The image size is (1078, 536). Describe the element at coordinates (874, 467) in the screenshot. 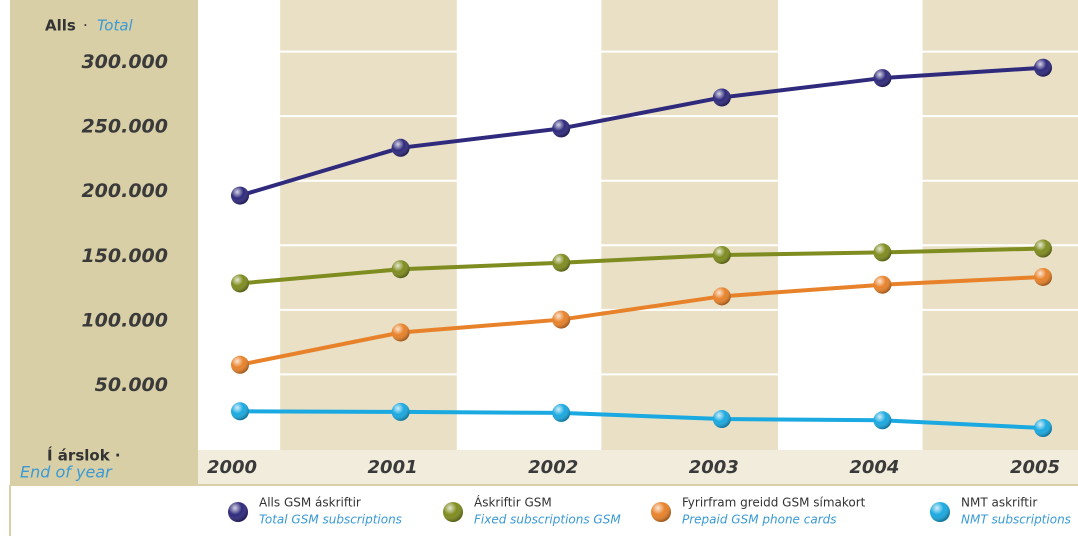

I see `x-tick-label: 2004` at that location.